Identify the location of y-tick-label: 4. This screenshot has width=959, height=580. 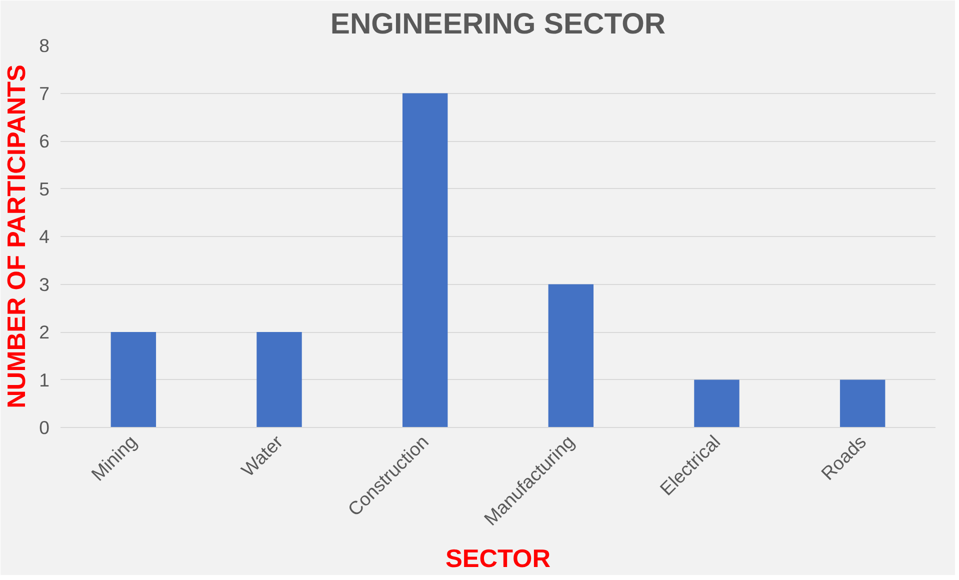
(44, 236).